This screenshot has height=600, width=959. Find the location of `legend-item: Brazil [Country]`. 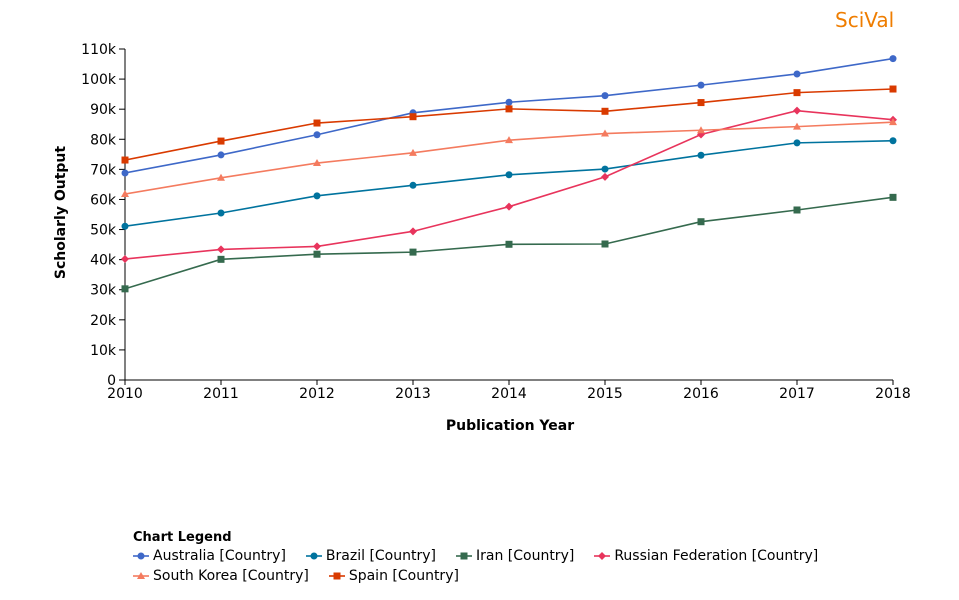

legend-item: Brazil [Country] is located at coordinates (370, 556).